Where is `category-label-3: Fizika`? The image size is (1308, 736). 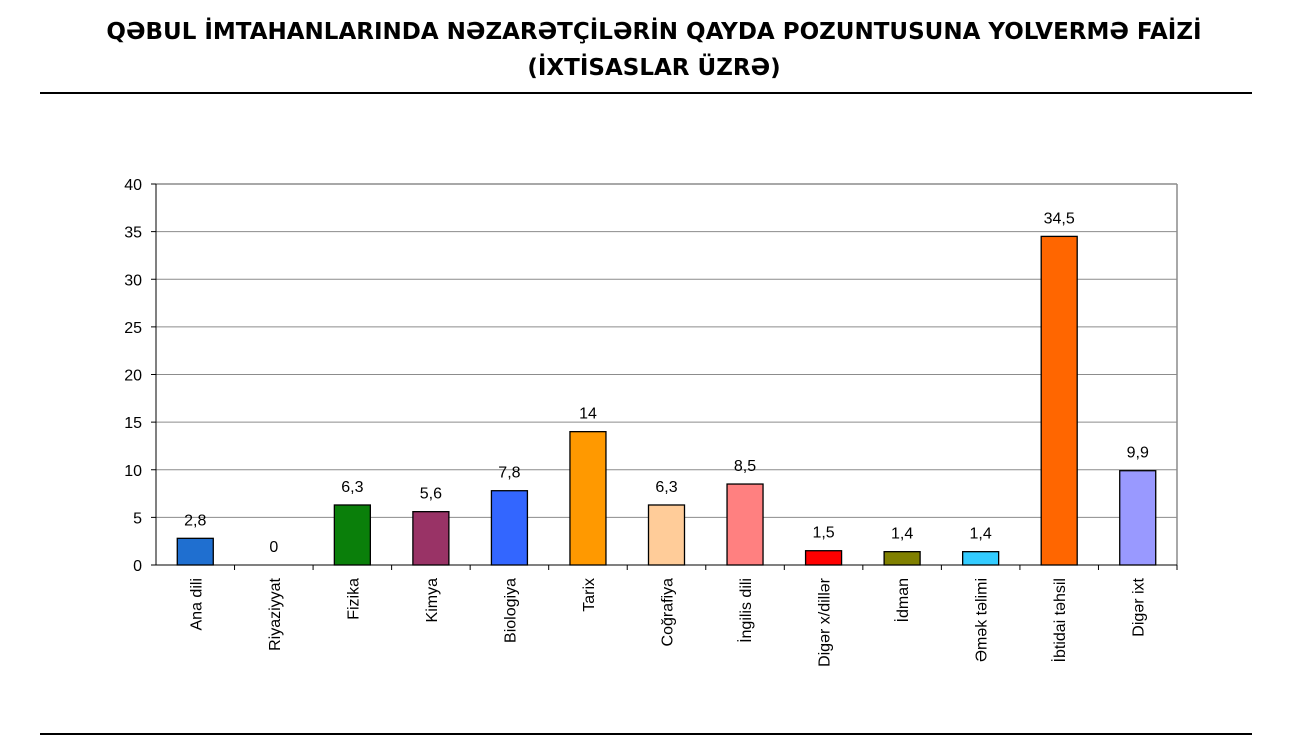 category-label-3: Fizika is located at coordinates (353, 599).